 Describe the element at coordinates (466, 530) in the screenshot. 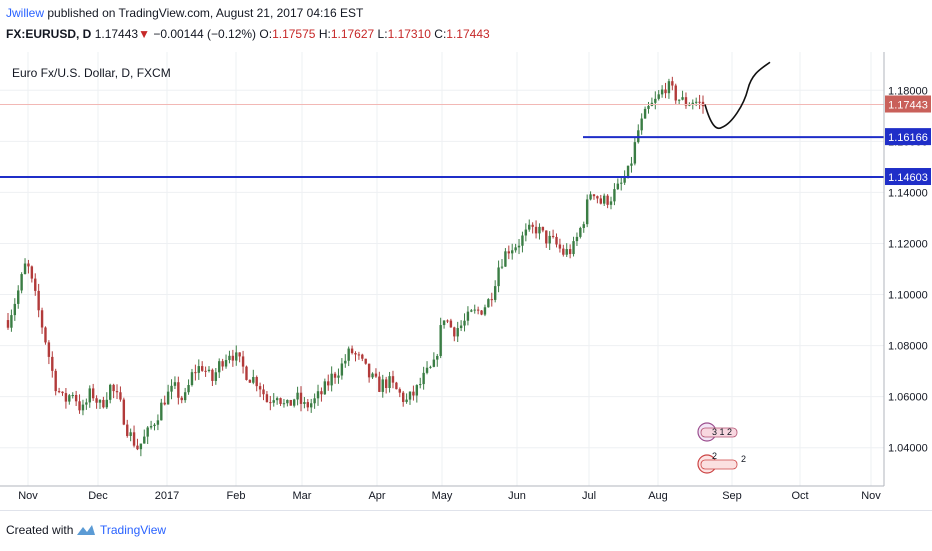

I see `footer: Created with TradingView` at that location.